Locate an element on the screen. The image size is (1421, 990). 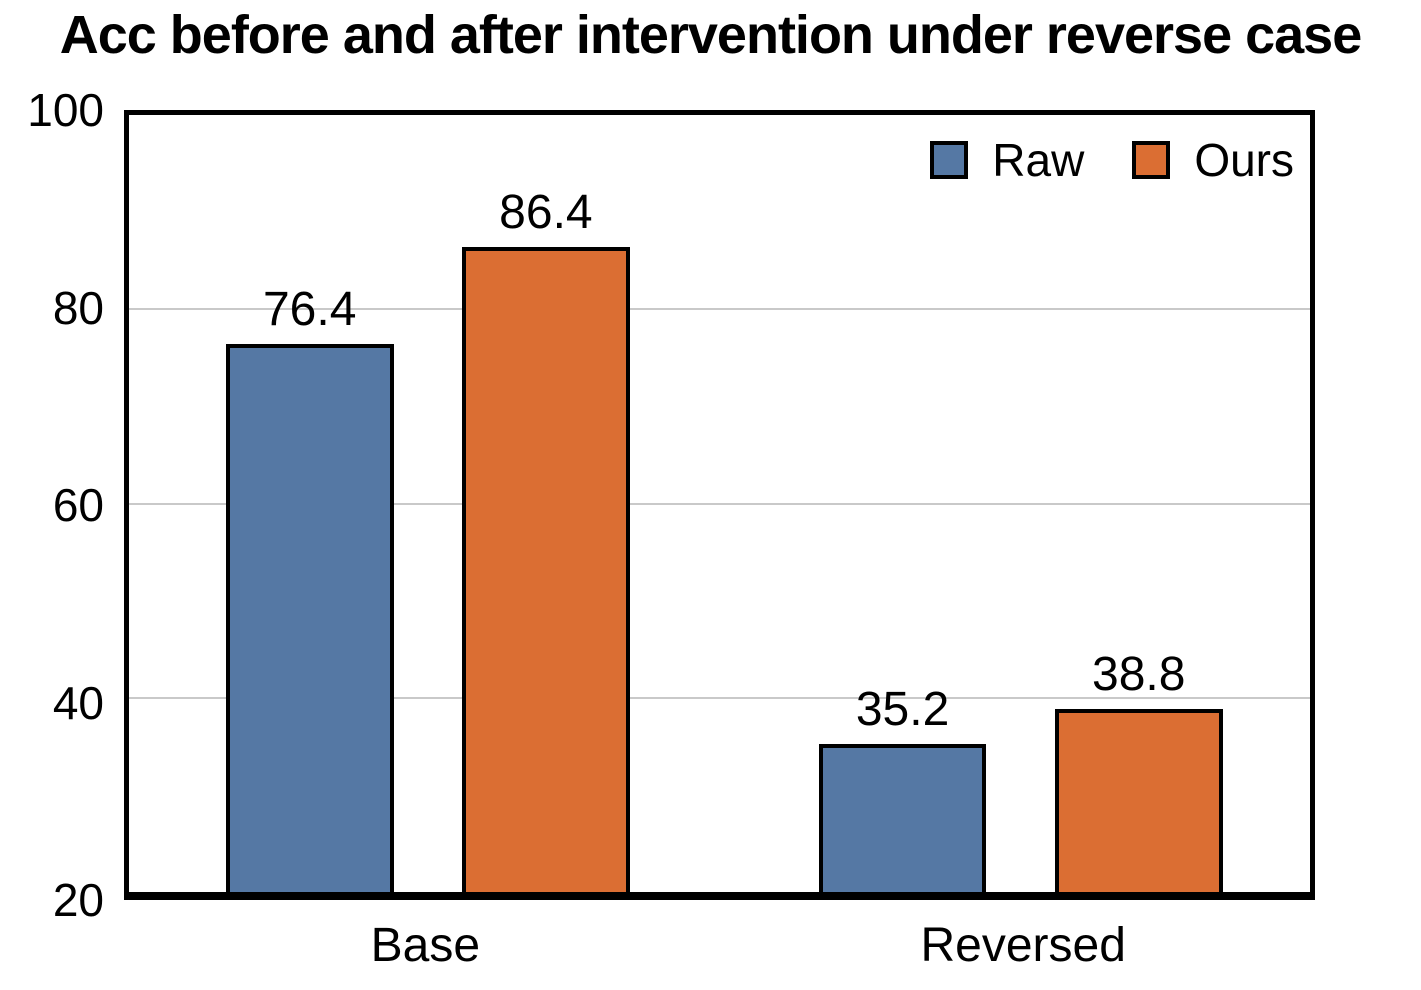
legend-item-raw: Raw is located at coordinates (1007, 160).